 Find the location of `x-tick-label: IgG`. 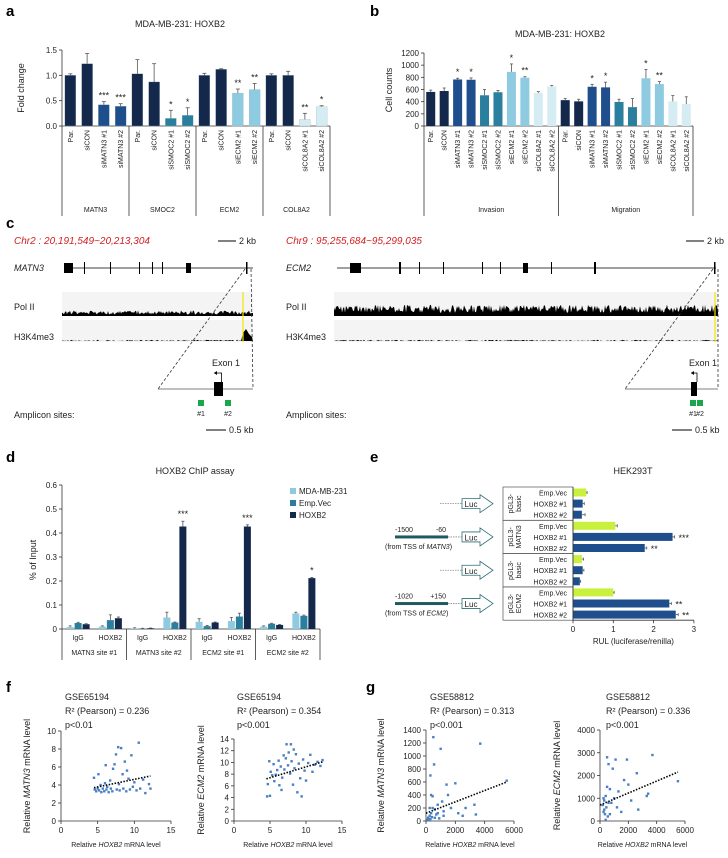

x-tick-label: IgG is located at coordinates (142, 638).